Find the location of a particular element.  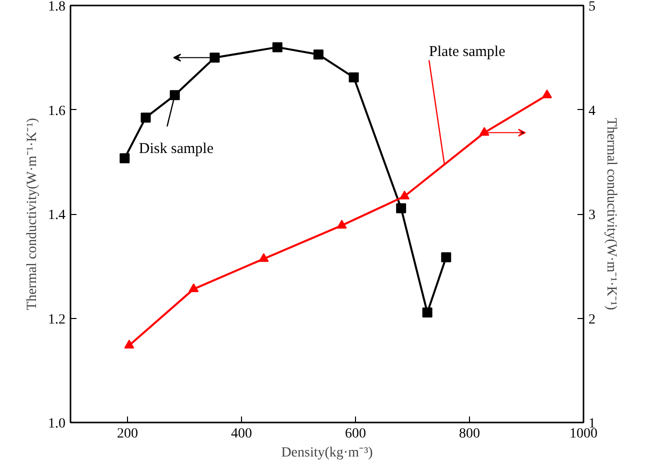

annotation: Plate sample is located at coordinates (467, 52).